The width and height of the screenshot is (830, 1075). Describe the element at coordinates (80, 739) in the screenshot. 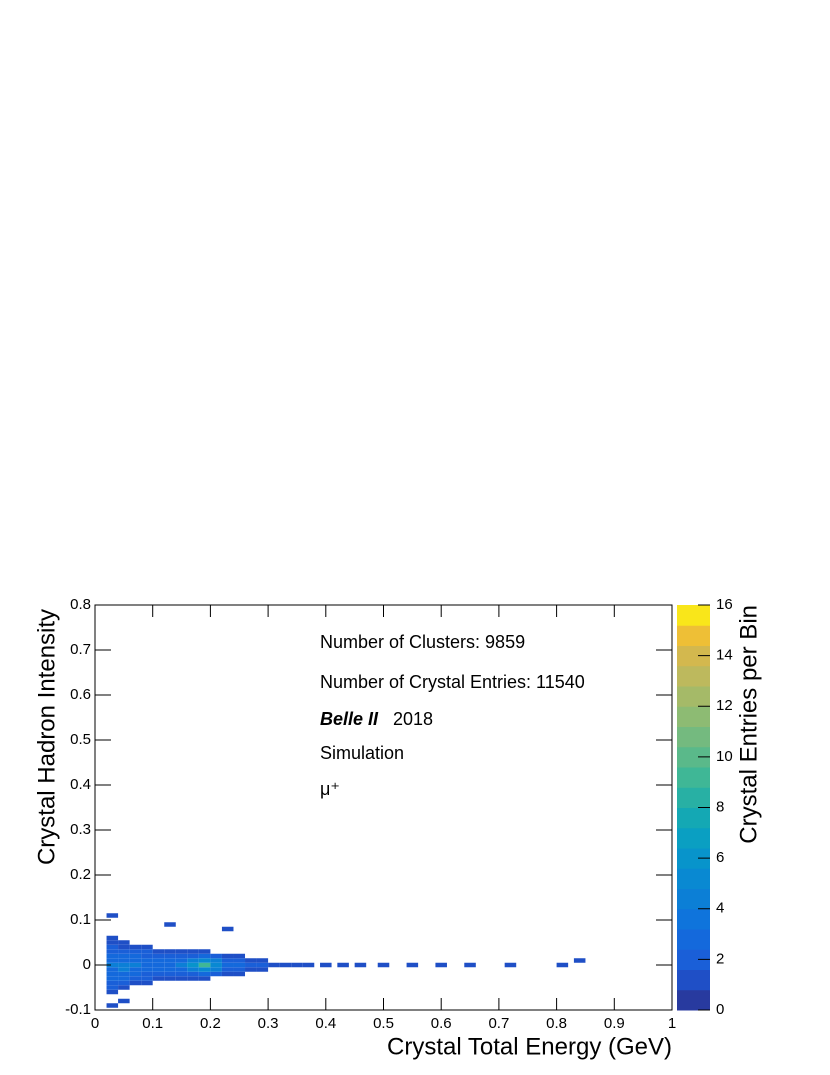

I see `y-tick-label: 0.5` at that location.